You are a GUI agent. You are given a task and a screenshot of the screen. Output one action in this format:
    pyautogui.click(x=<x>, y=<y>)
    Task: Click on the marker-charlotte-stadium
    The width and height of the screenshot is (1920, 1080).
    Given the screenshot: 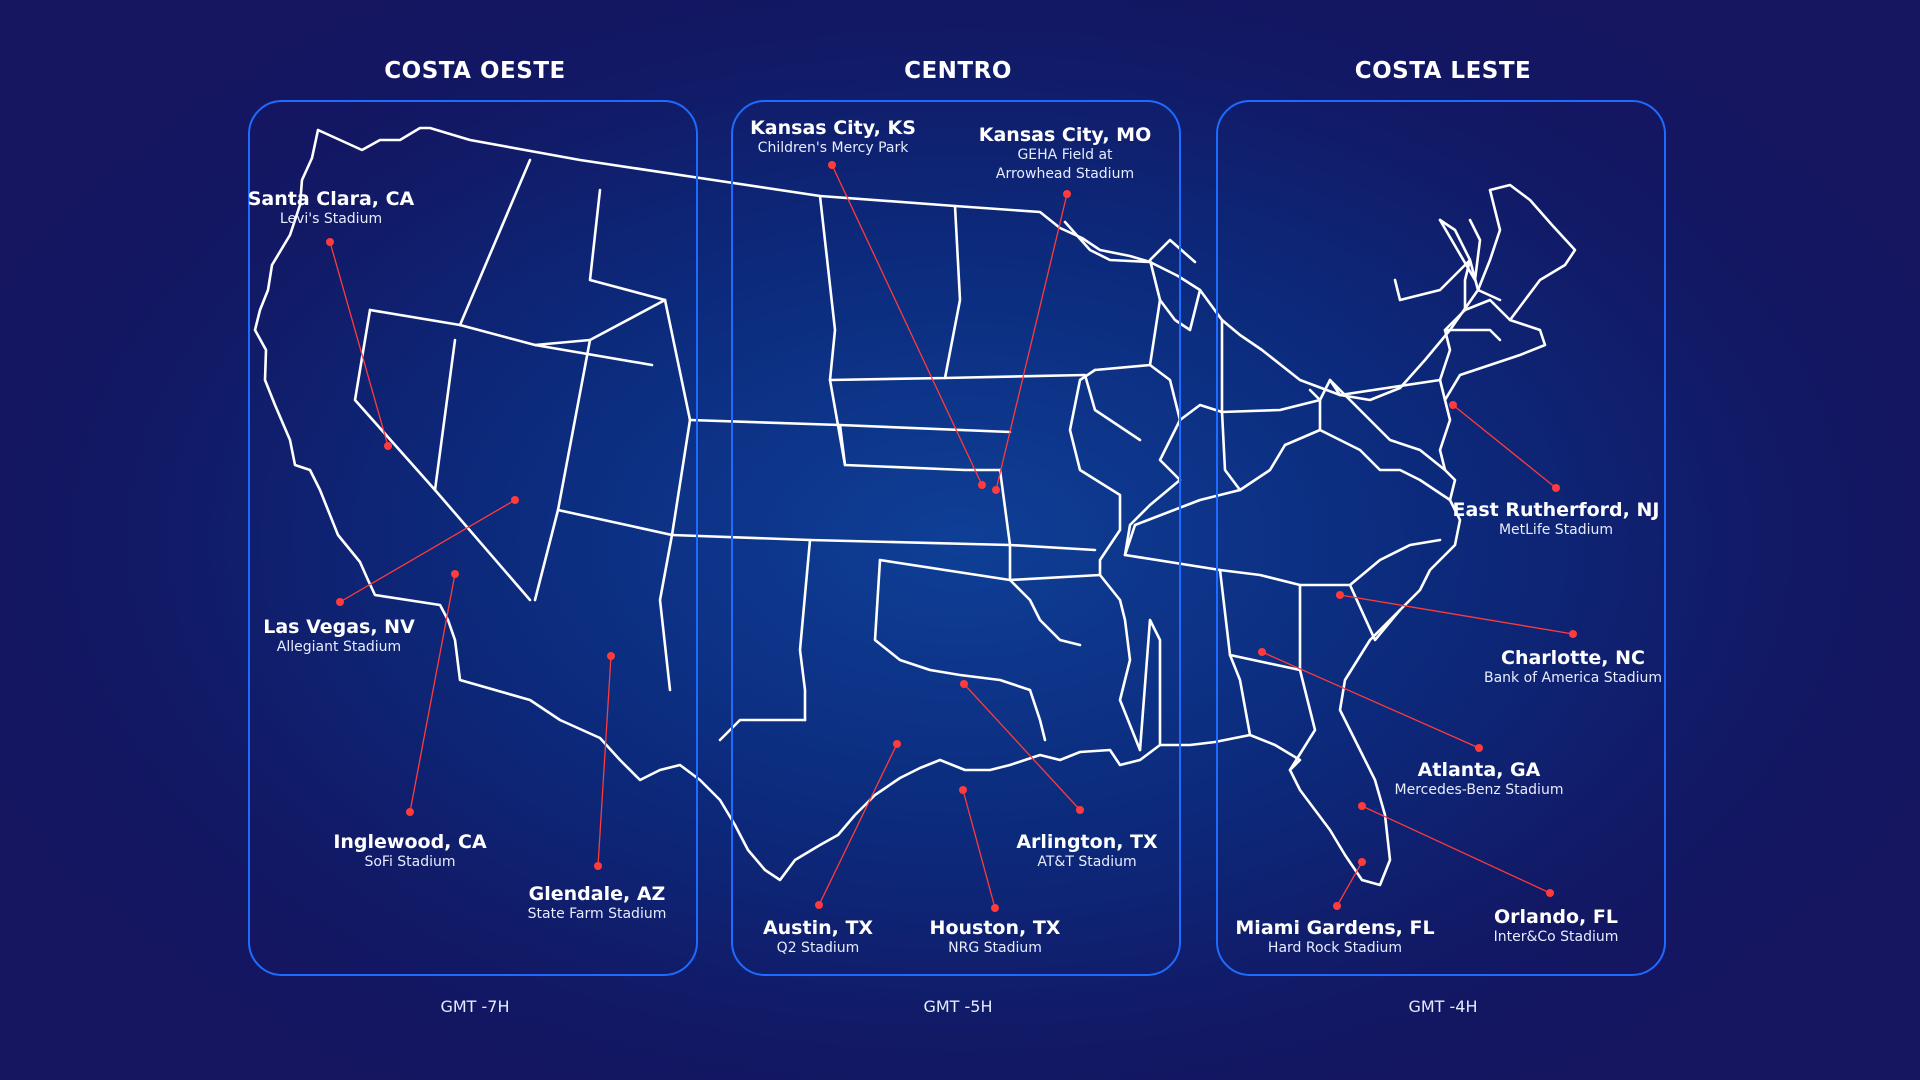 What is the action you would take?
    pyautogui.click(x=1340, y=595)
    